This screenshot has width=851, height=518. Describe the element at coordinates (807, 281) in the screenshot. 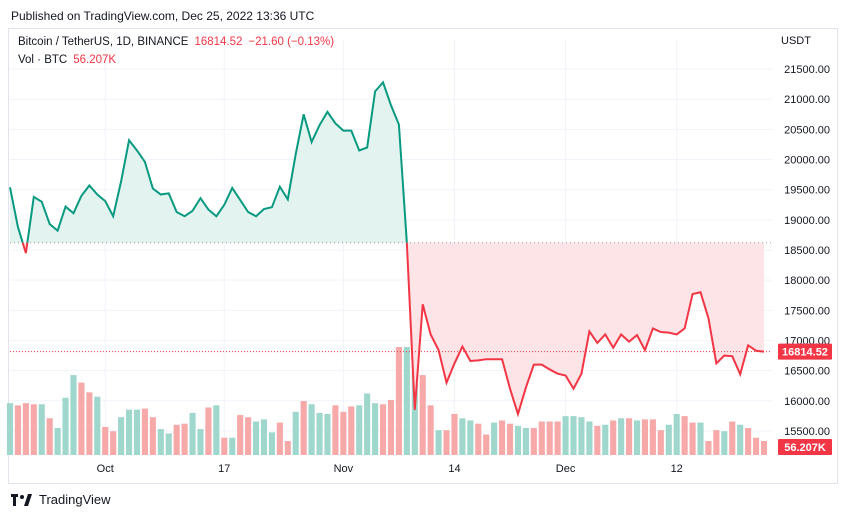

I see `y-tick-label: 18000.00` at that location.